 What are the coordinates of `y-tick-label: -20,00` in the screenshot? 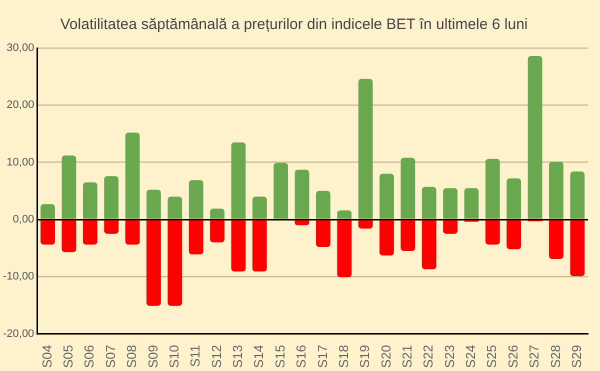 It's located at (18, 334).